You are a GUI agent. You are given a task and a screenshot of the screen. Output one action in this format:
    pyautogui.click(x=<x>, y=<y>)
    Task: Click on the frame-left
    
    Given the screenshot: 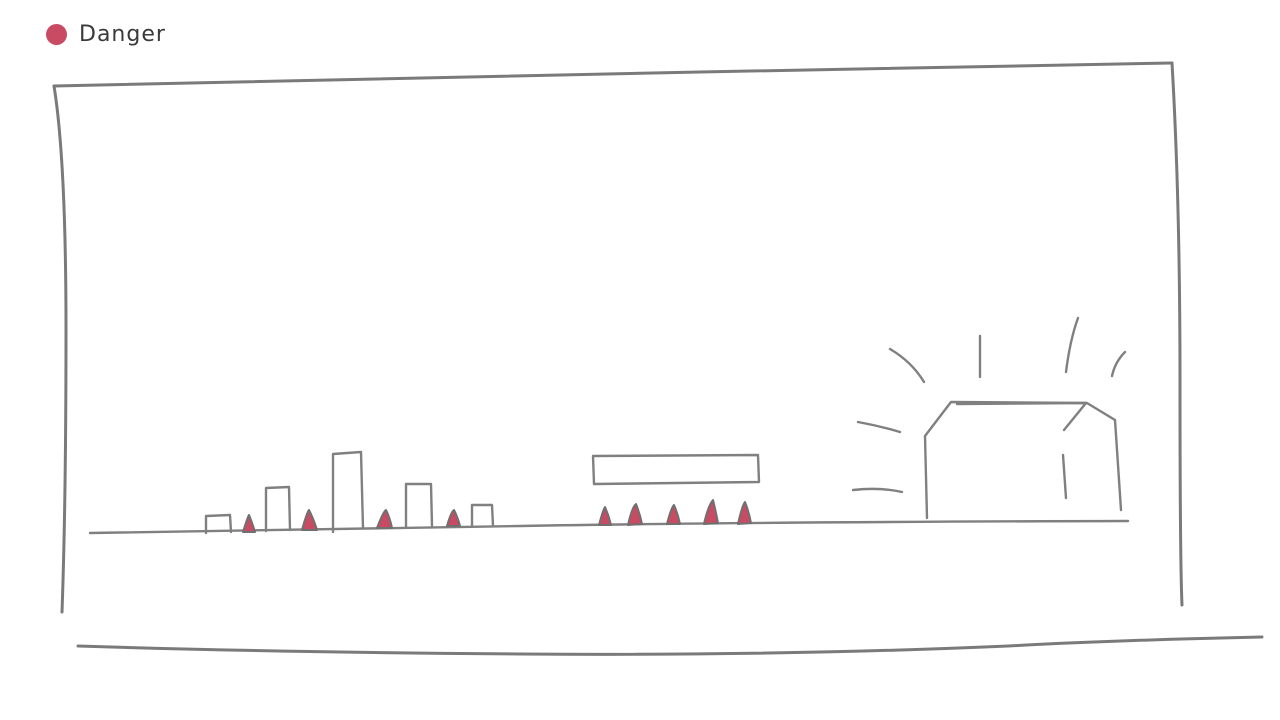 What is the action you would take?
    pyautogui.click(x=60, y=349)
    